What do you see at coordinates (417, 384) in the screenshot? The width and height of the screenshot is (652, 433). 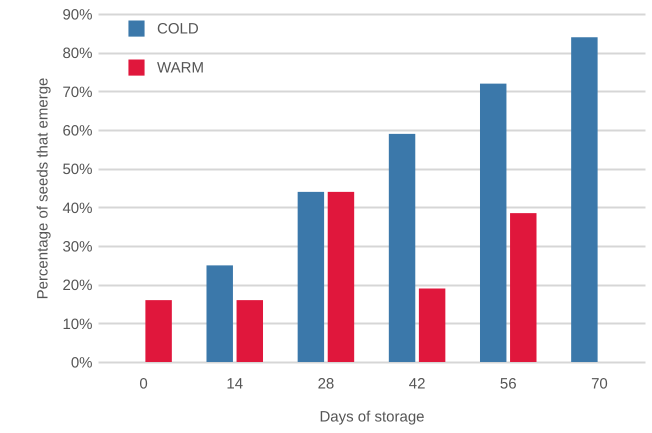 I see `x-tick-label: 42` at bounding box center [417, 384].